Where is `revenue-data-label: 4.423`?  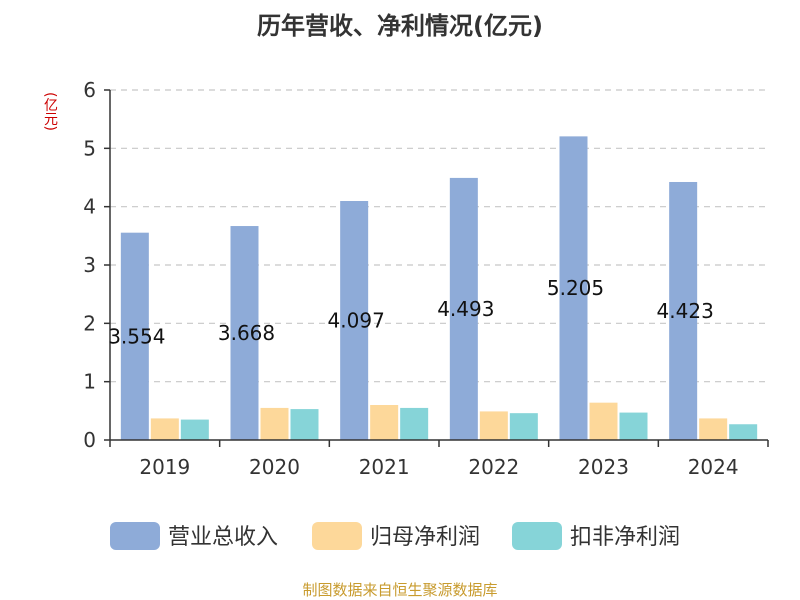 revenue-data-label: 4.423 is located at coordinates (685, 311).